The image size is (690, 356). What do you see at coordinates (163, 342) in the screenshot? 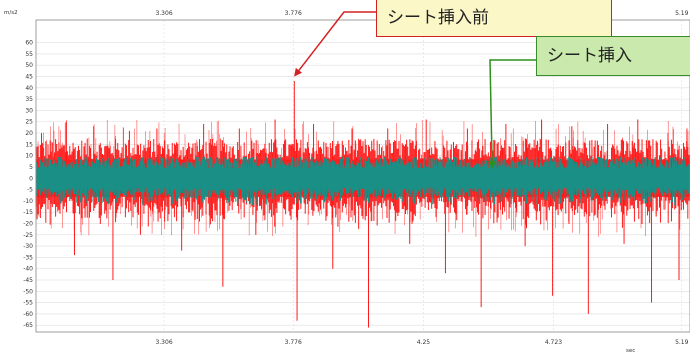
I see `x-tick-label-bottom: 3.306` at bounding box center [163, 342].